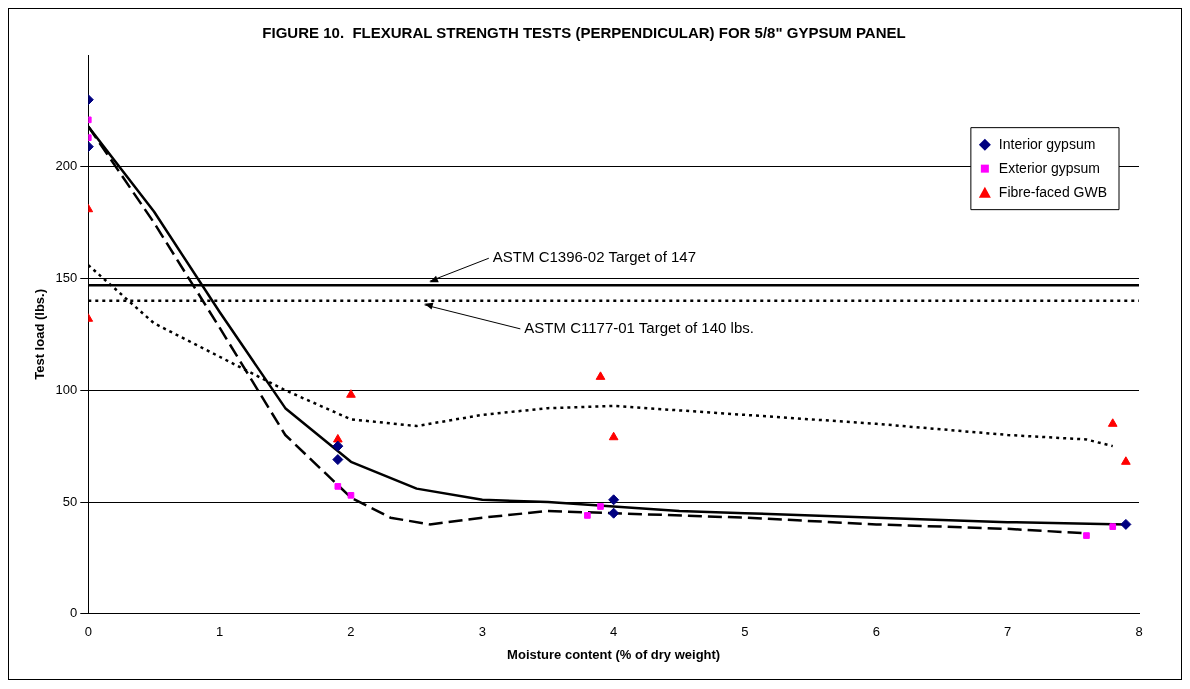 This screenshot has width=1190, height=689. Describe the element at coordinates (745, 632) in the screenshot. I see `x-tick-label: 5` at that location.